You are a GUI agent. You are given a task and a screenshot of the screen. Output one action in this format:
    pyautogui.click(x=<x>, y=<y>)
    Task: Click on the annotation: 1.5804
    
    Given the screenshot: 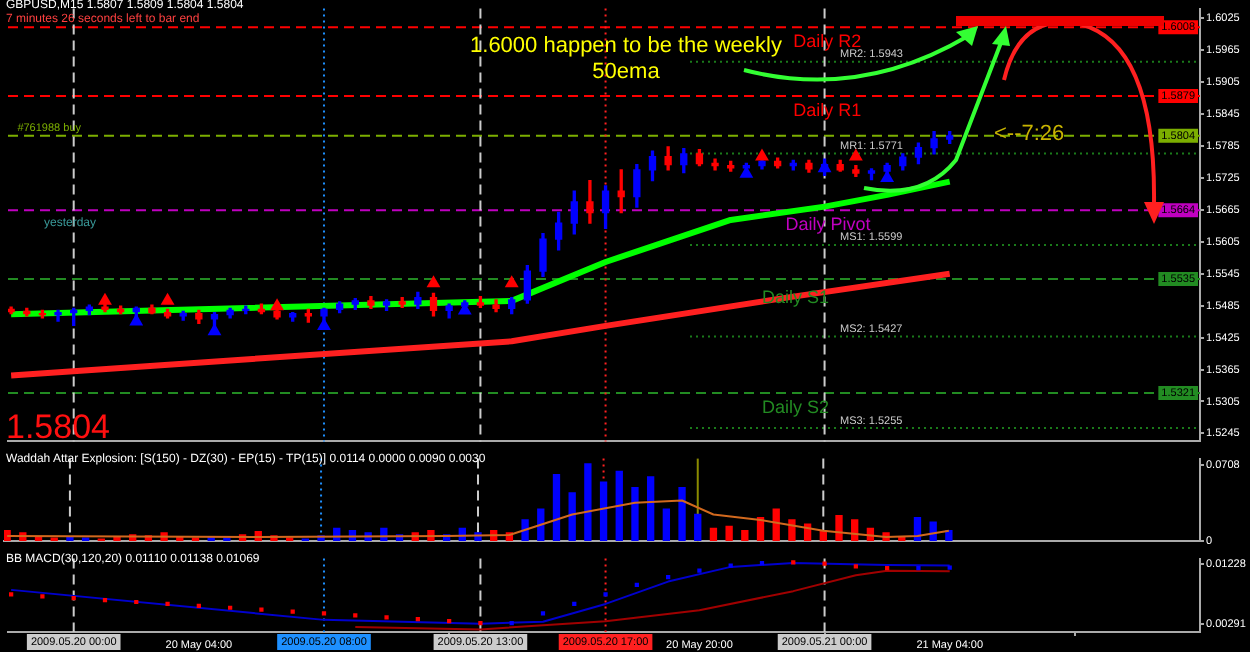 What is the action you would take?
    pyautogui.click(x=58, y=428)
    